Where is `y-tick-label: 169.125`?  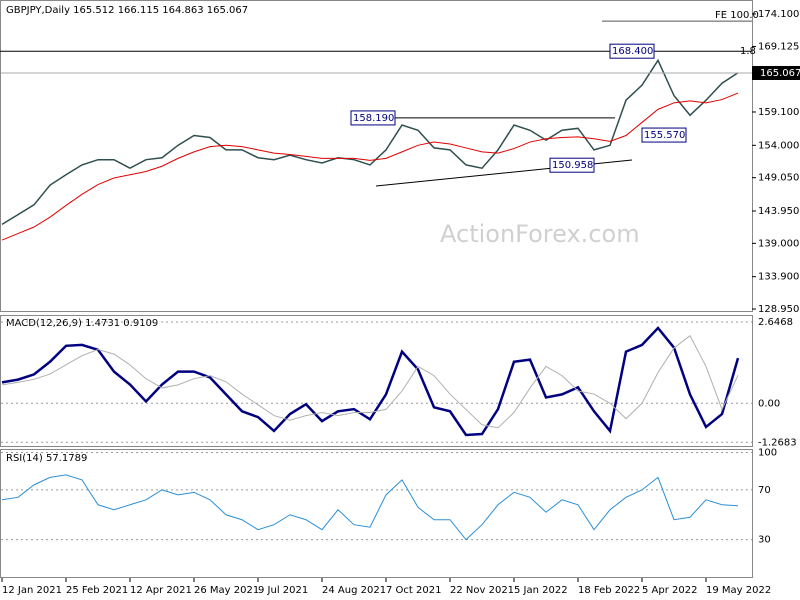 y-tick-label: 169.125 is located at coordinates (778, 46).